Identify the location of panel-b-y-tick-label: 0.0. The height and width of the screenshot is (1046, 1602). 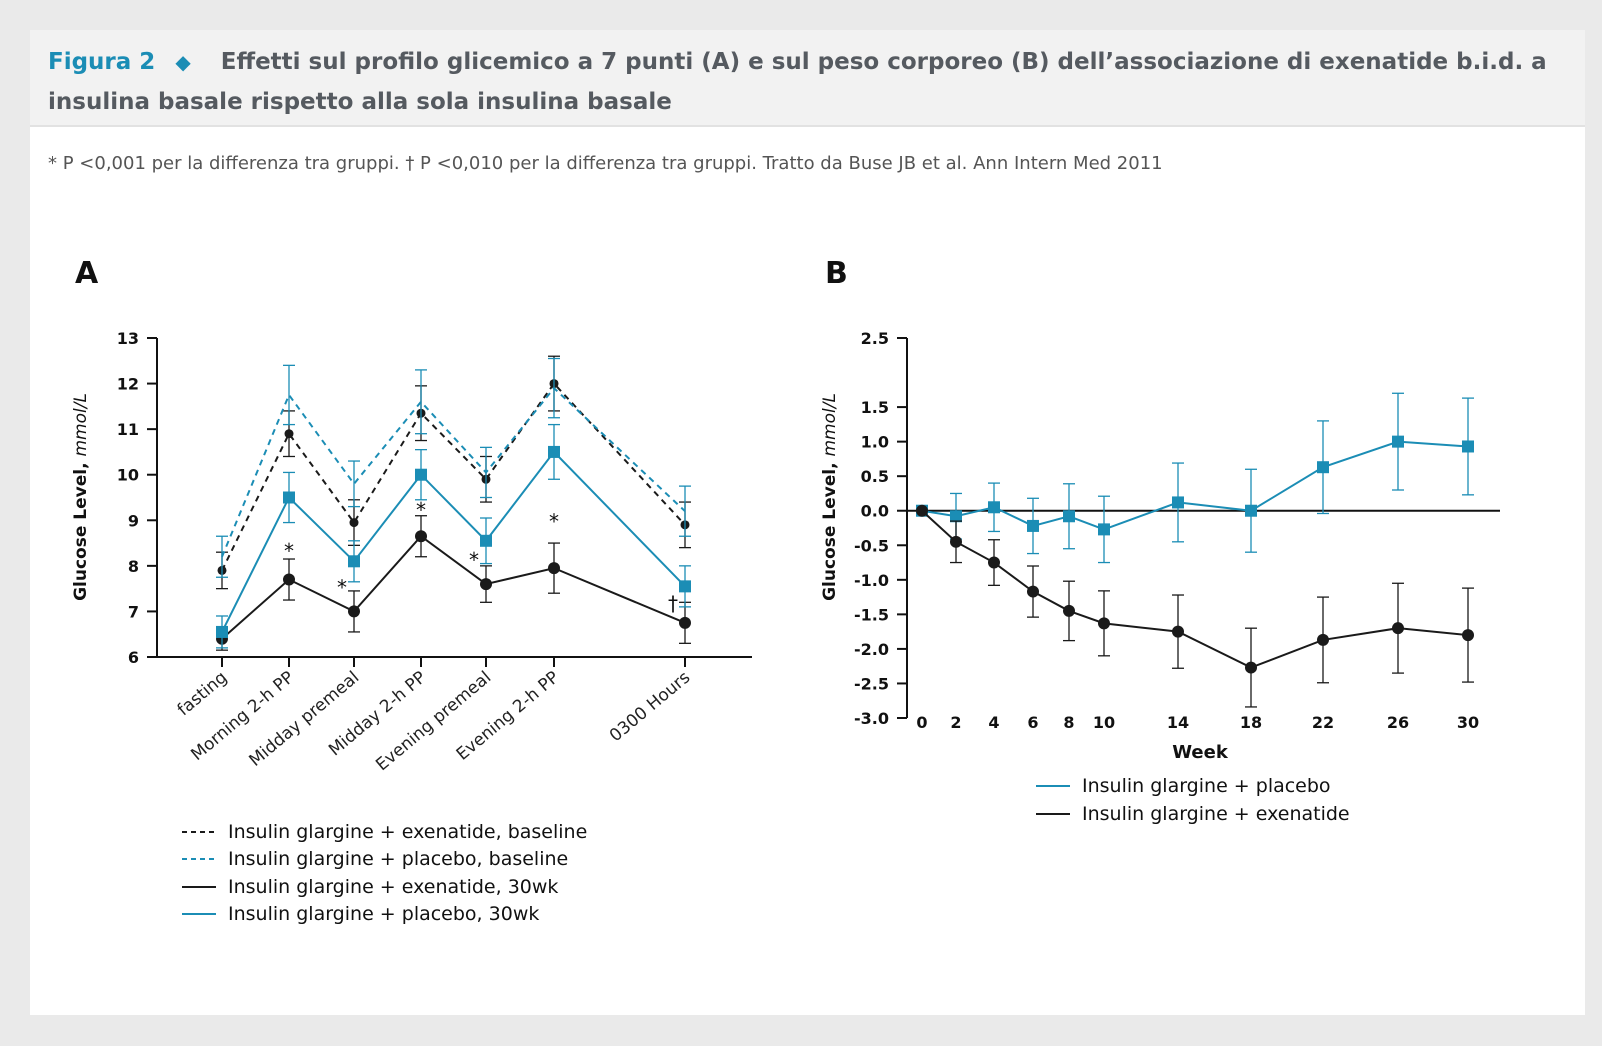
(875, 511).